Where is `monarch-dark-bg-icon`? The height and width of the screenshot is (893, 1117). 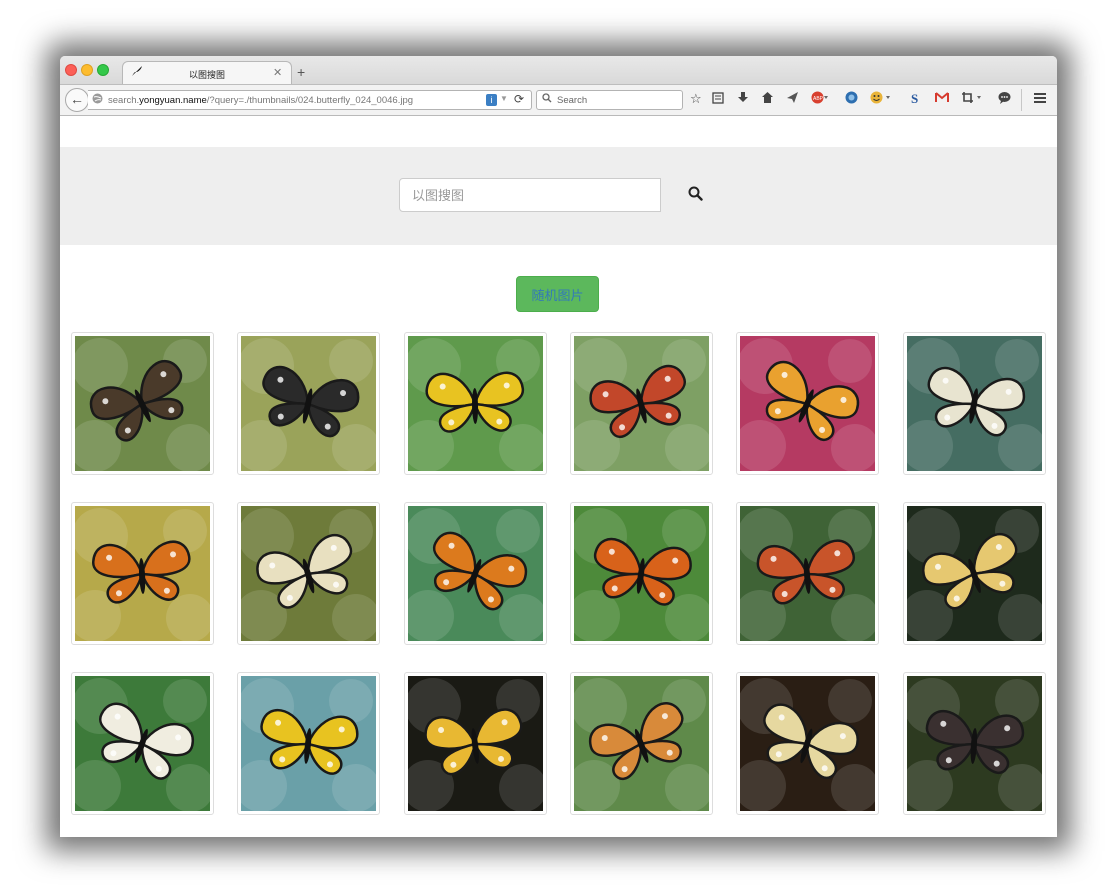 monarch-dark-bg-icon is located at coordinates (974, 573).